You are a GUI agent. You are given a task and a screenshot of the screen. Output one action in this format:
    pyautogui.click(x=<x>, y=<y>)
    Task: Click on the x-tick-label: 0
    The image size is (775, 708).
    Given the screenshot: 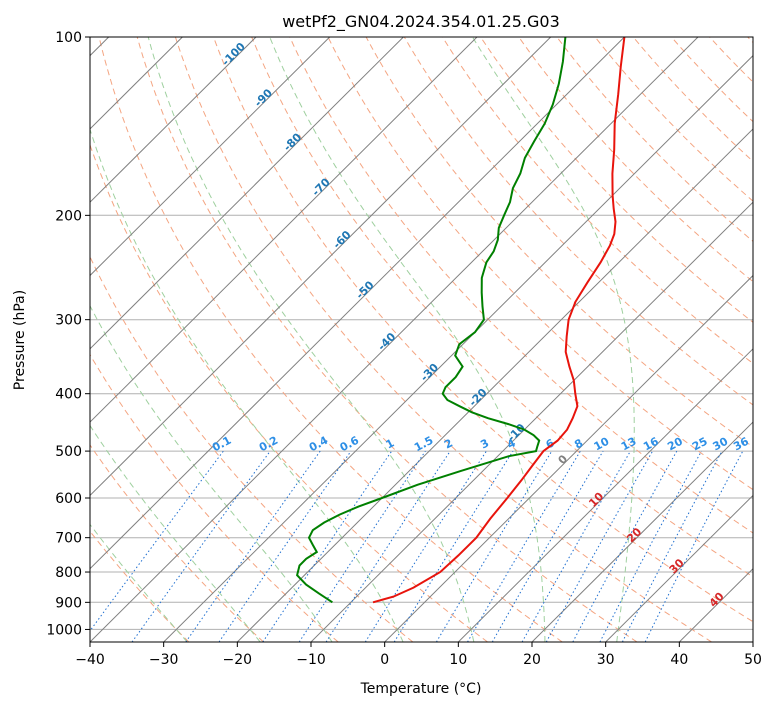 What is the action you would take?
    pyautogui.click(x=384, y=660)
    